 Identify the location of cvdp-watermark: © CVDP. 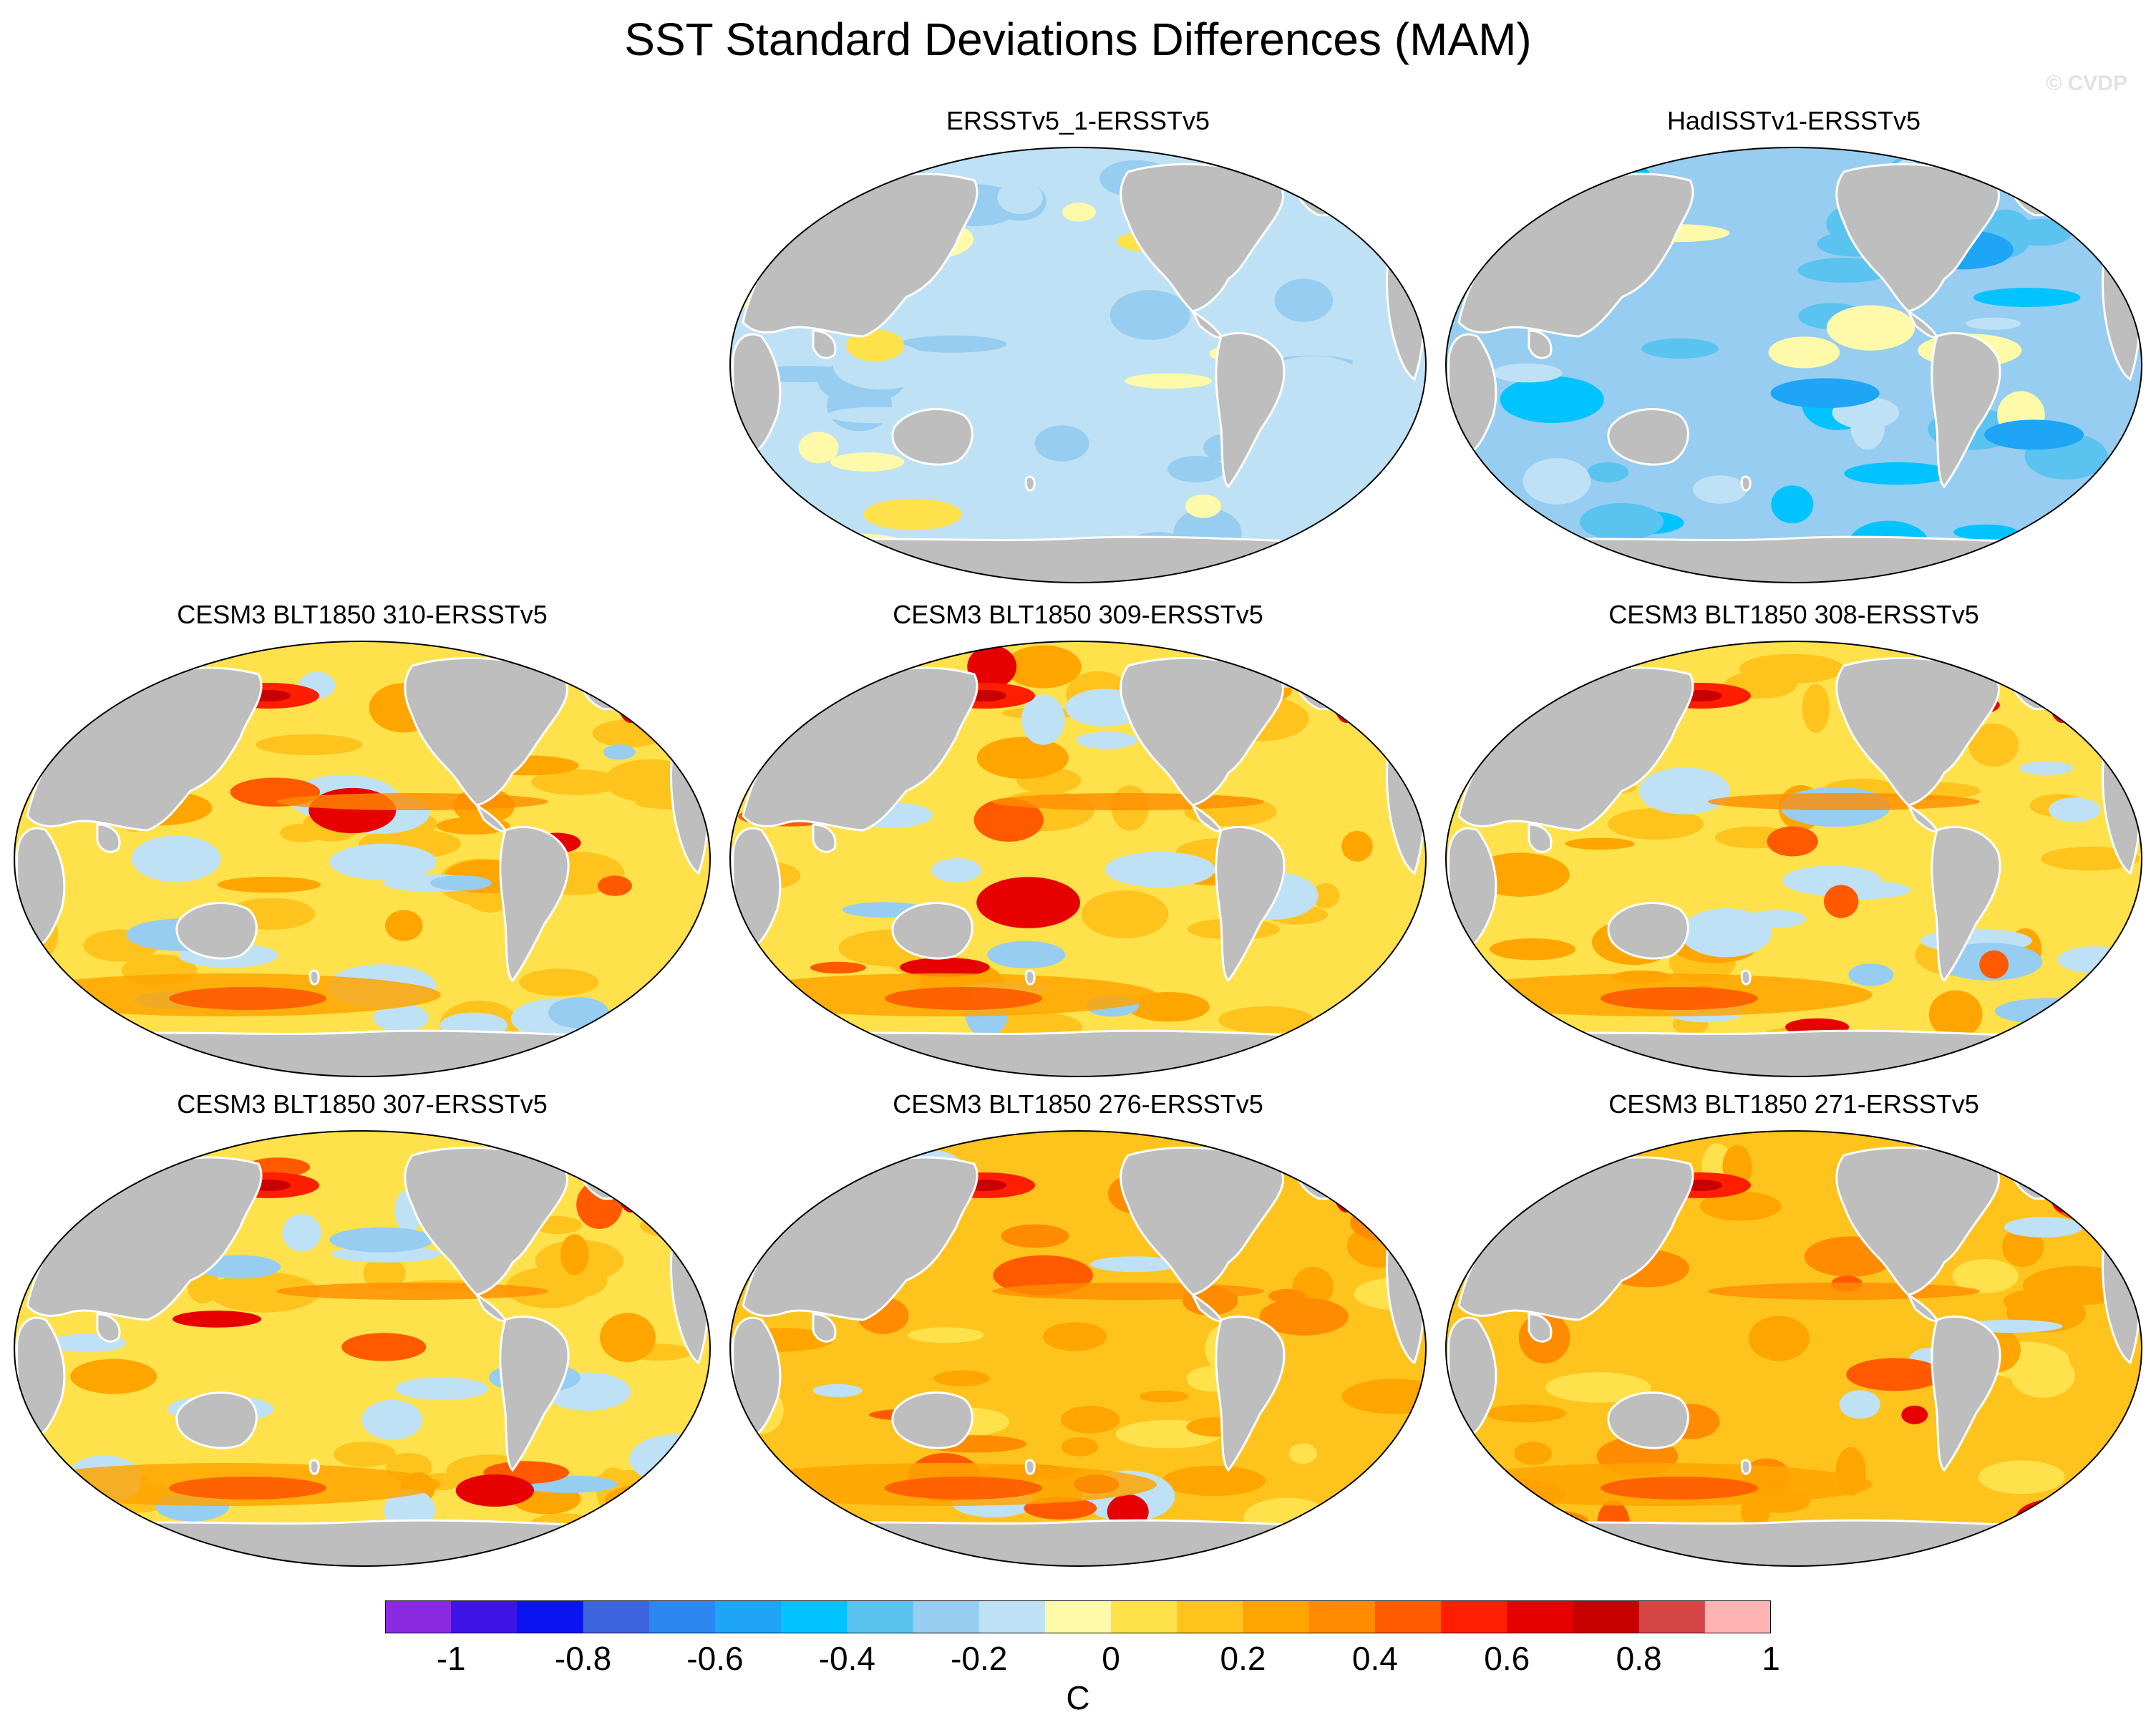
(2086, 83).